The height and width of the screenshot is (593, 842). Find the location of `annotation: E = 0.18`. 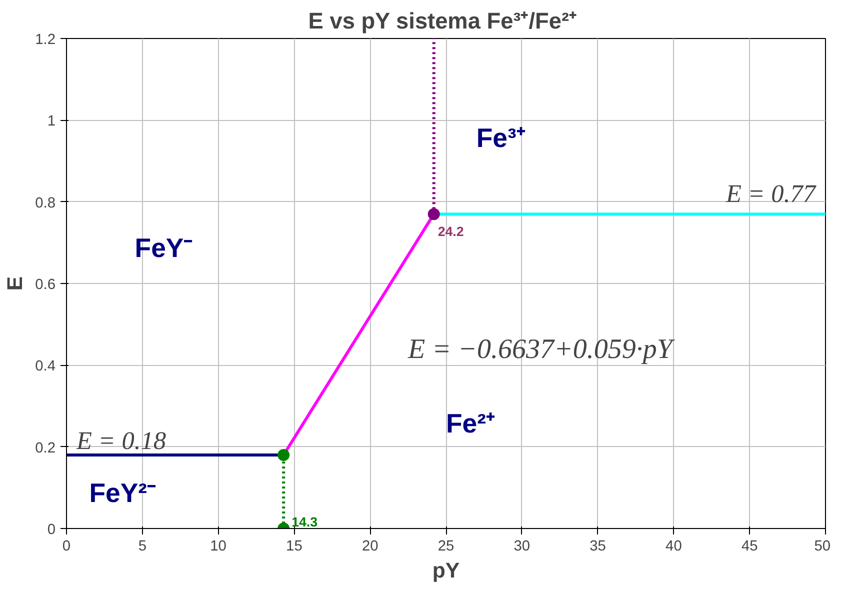

annotation: E = 0.18 is located at coordinates (121, 441).